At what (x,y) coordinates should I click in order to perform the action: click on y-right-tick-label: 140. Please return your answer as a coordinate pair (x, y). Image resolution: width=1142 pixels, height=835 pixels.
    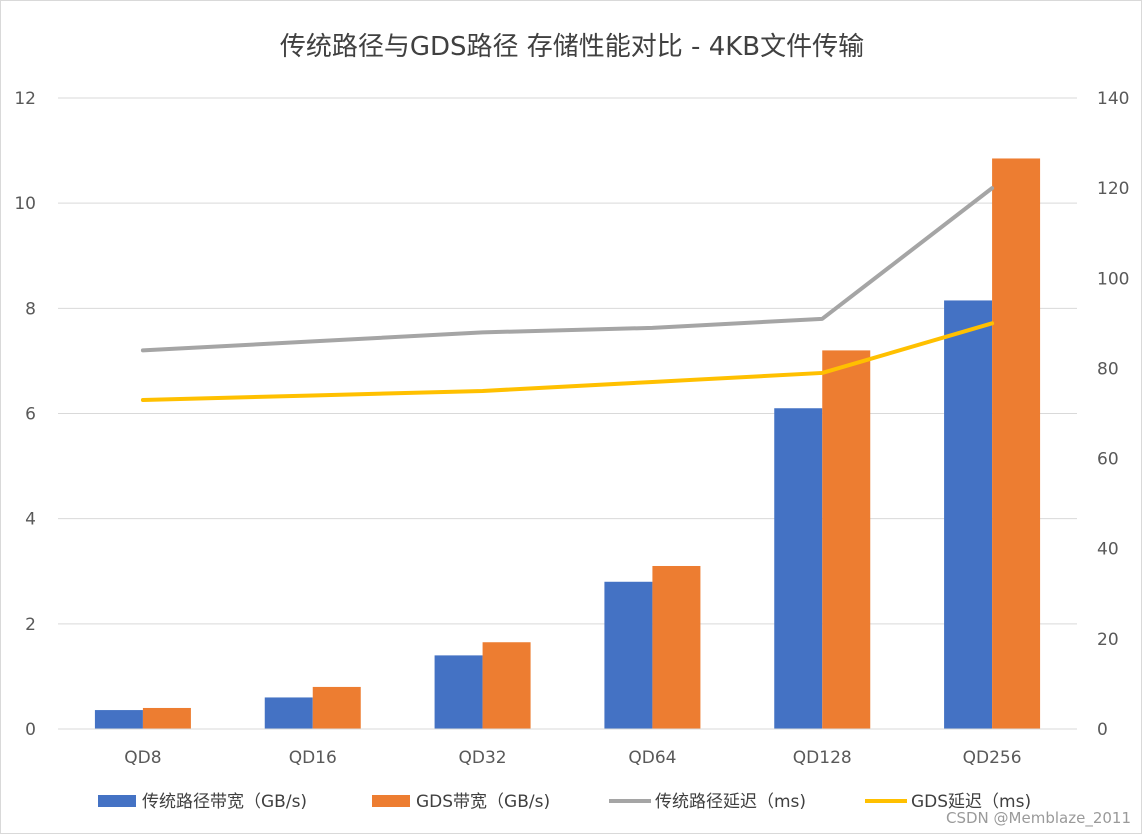
    Looking at the image, I should click on (1113, 99).